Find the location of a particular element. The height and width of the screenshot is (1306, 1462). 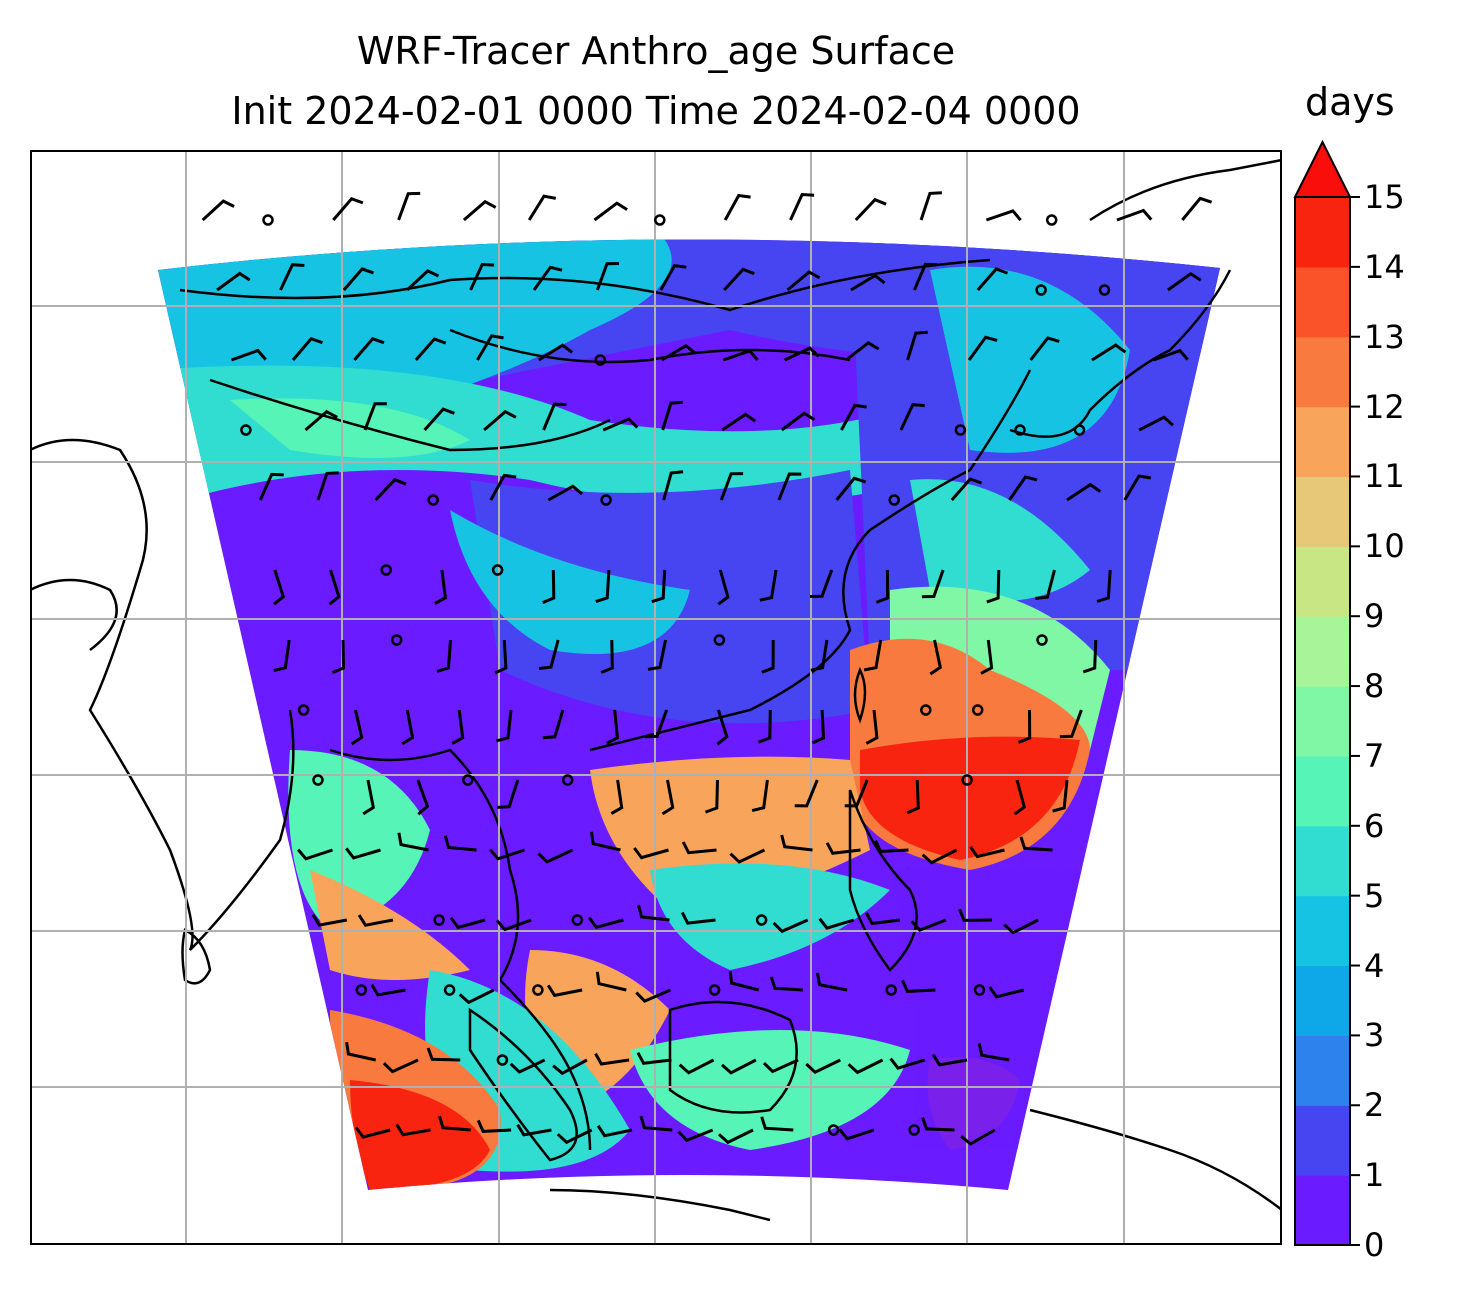

field-patch-korea is located at coordinates (1000, 540).